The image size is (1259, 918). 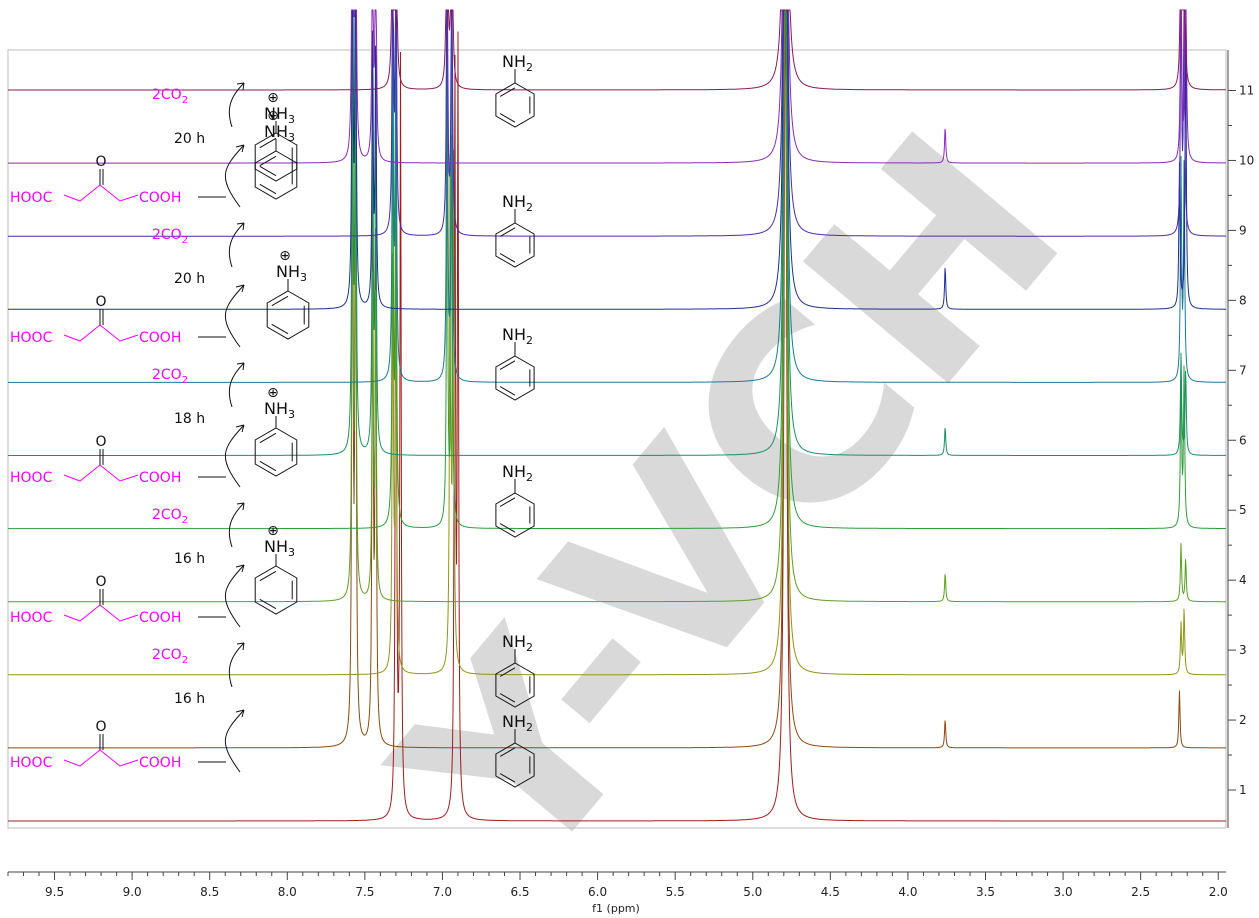 I want to click on stack-tick-label-9: 9, so click(x=1243, y=230).